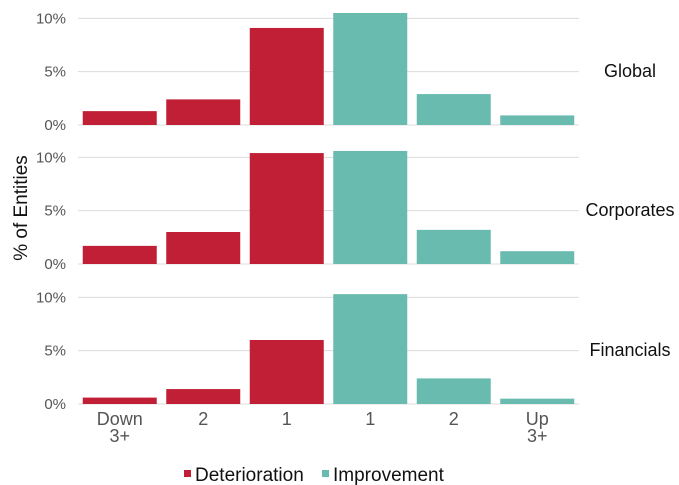  I want to click on x-tick-label: Down 3+, so click(120, 427).